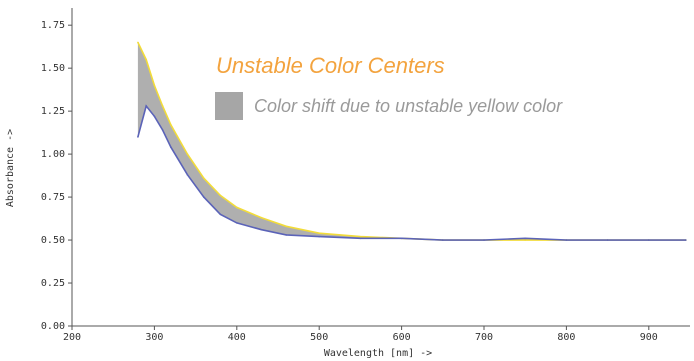  What do you see at coordinates (53, 111) in the screenshot?
I see `y-tick-label: 1.25` at bounding box center [53, 111].